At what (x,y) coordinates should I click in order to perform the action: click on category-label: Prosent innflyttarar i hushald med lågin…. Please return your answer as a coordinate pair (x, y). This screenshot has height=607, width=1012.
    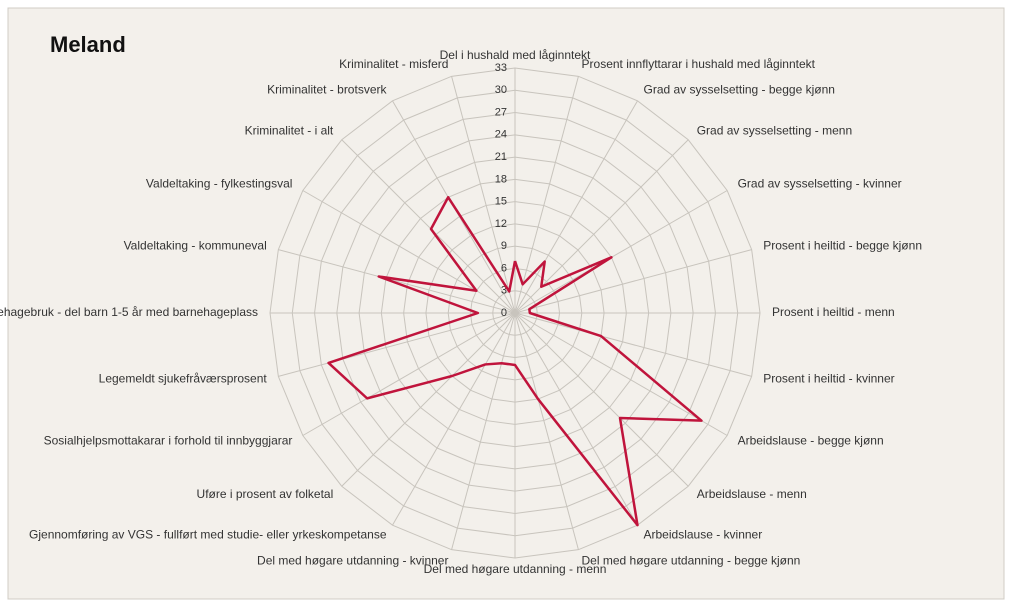
    Looking at the image, I should click on (699, 64).